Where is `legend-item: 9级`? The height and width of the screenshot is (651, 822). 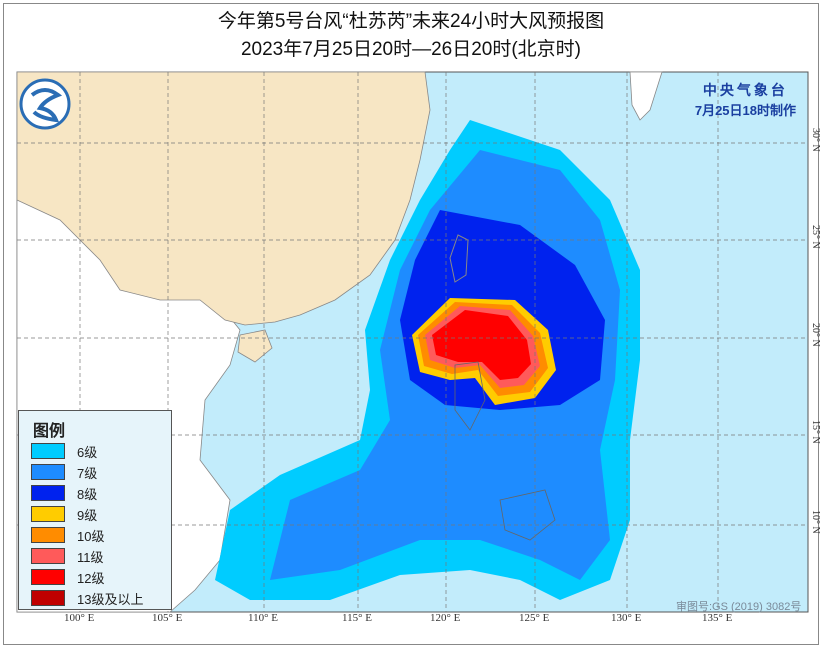
legend-item: 9级 is located at coordinates (64, 514).